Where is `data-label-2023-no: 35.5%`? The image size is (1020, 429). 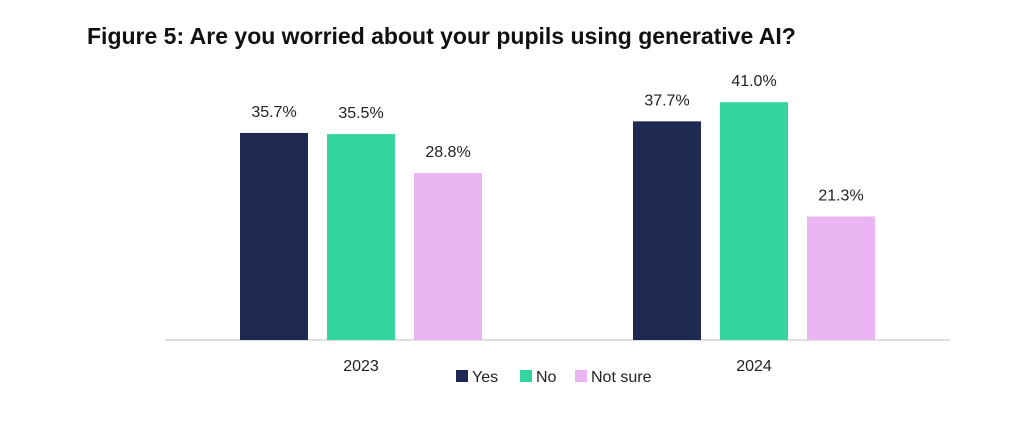 data-label-2023-no: 35.5% is located at coordinates (360, 113).